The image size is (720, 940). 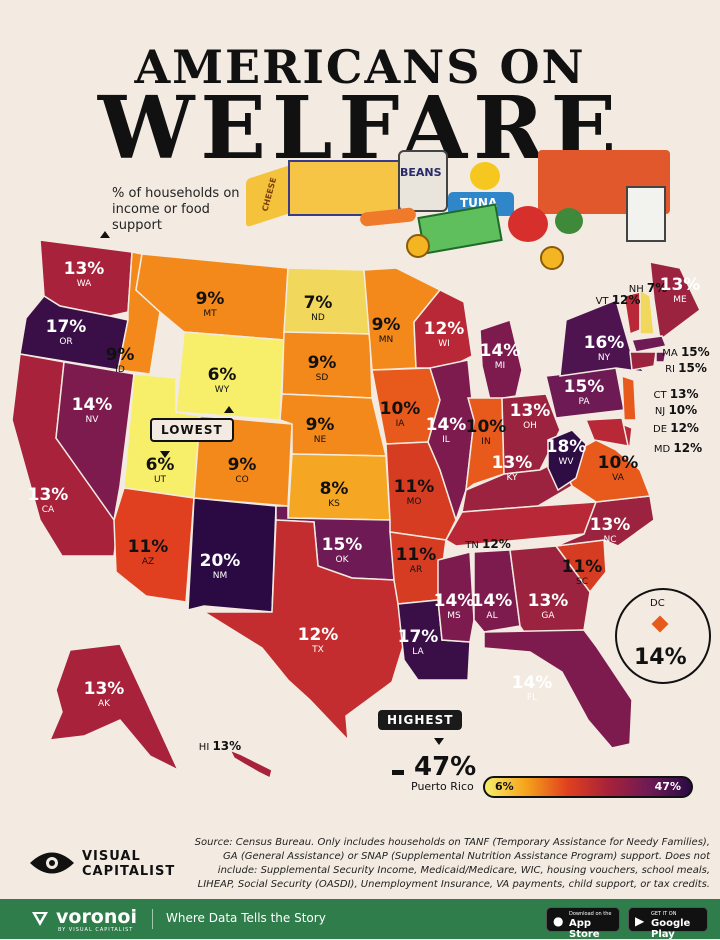 I want to click on state-label-vt: VT 12%, so click(x=618, y=300).